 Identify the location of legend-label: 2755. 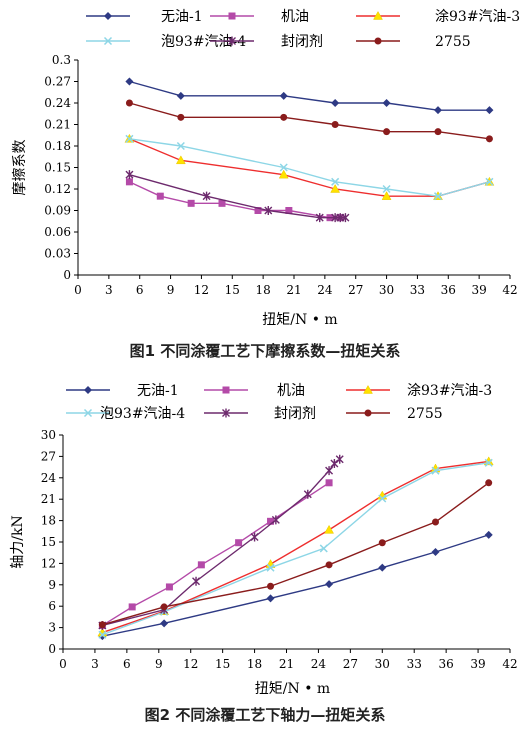
(453, 42).